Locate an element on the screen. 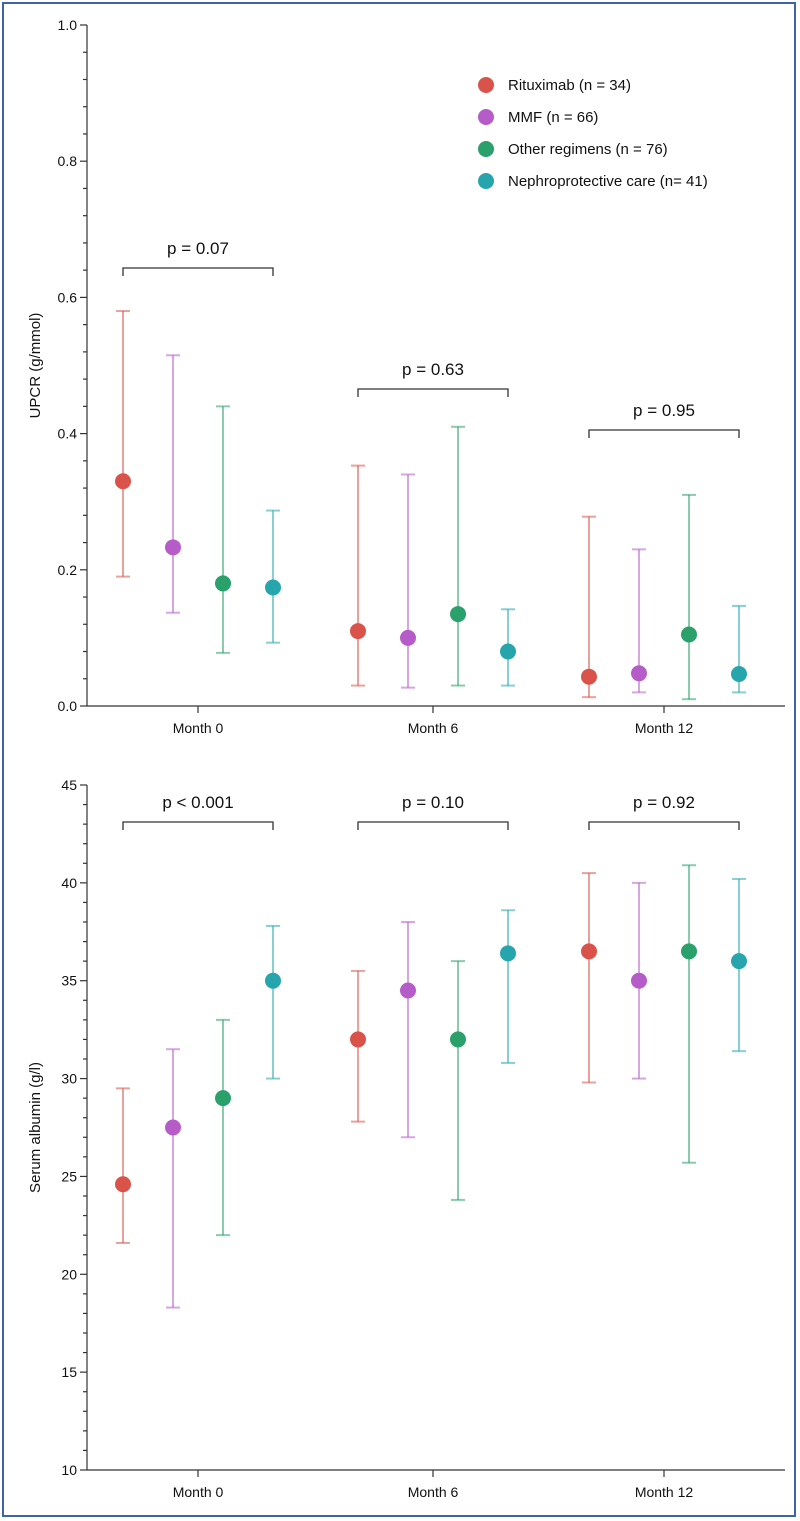 This screenshot has width=800, height=1521. y-tick-label: 25 is located at coordinates (69, 1176).